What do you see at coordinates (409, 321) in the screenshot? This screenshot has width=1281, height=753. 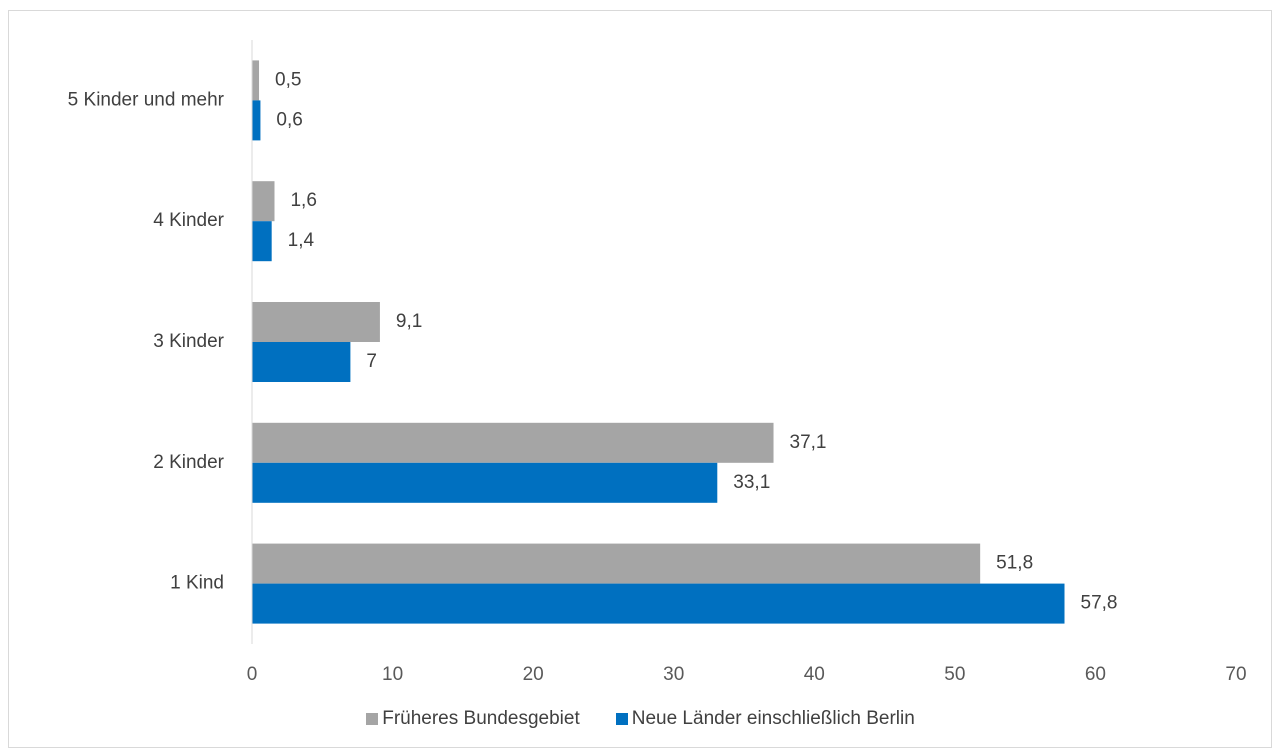 I see `data-label-3-kinder-series-1: 9,1` at bounding box center [409, 321].